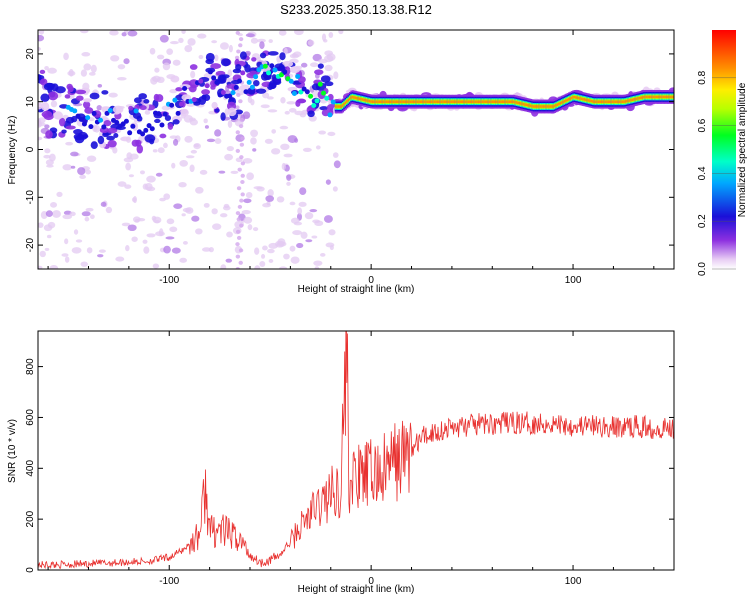 Image resolution: width=750 pixels, height=600 pixels. I want to click on colorbar-gradient, so click(724, 149).